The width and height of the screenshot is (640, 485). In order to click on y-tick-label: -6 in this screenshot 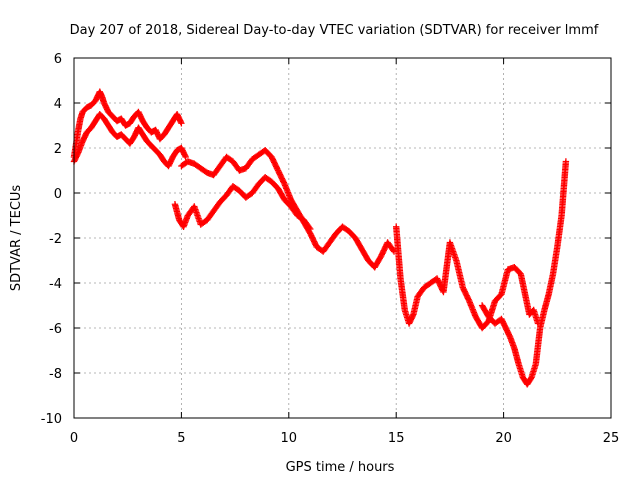, I will do `click(55, 329)`.